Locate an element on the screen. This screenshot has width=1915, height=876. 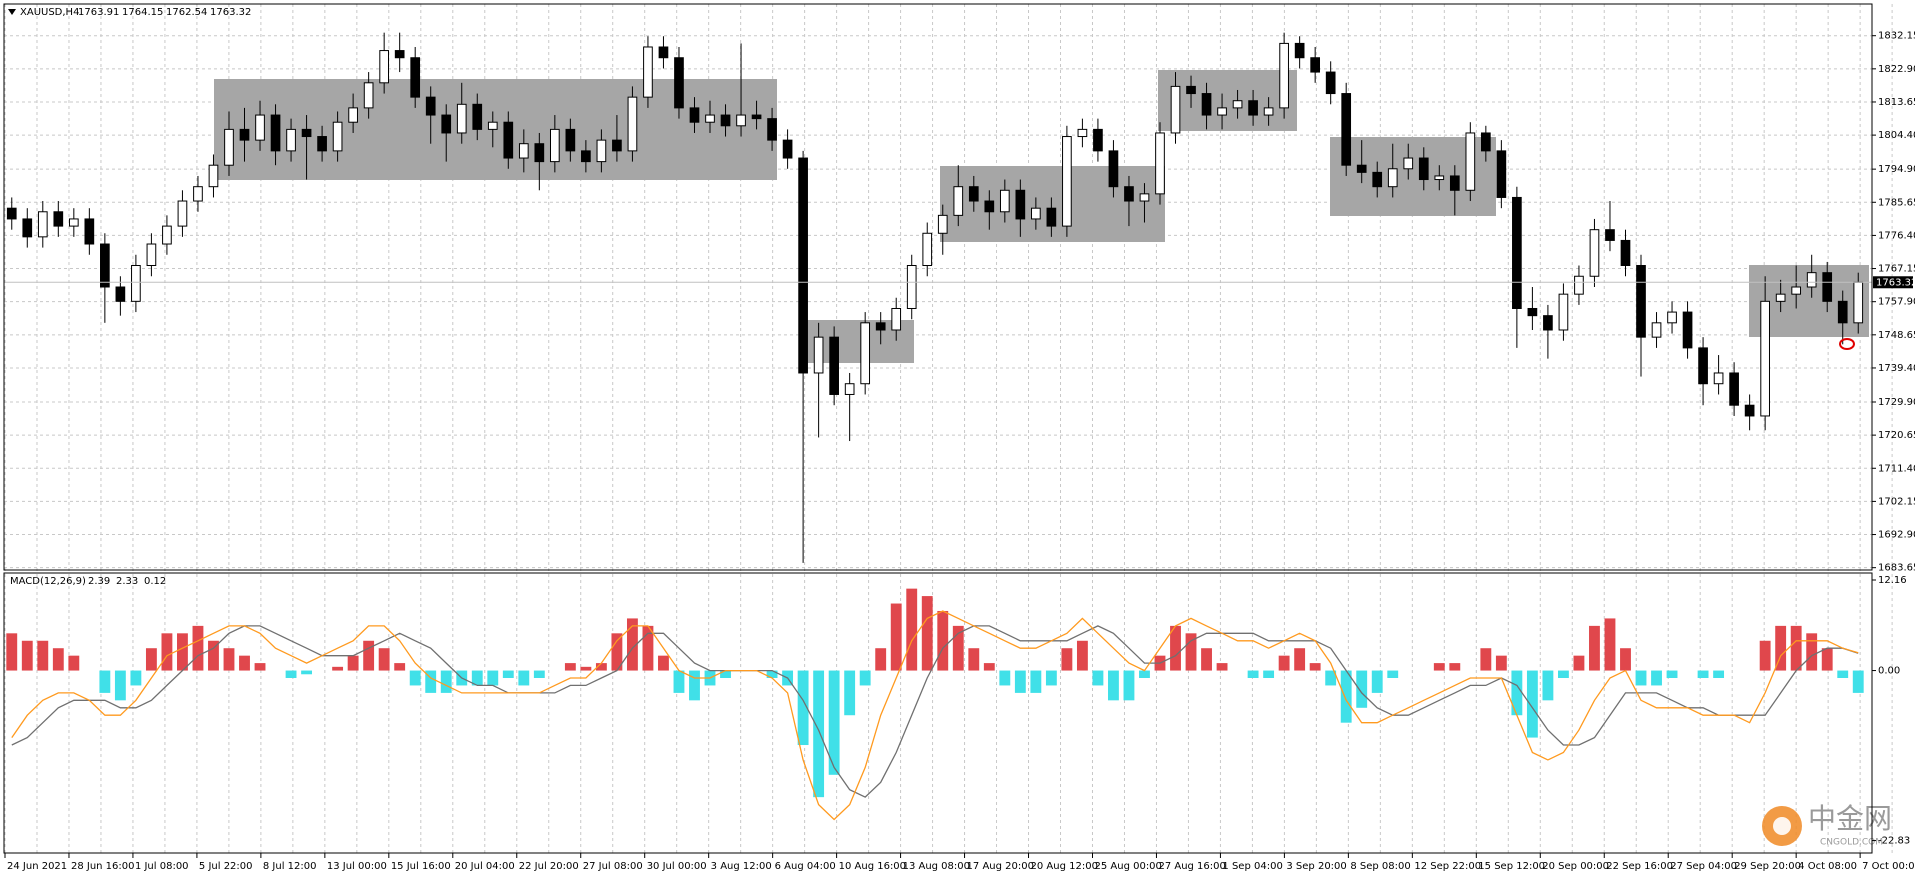
quote-value: 1764.15 is located at coordinates (142, 12).